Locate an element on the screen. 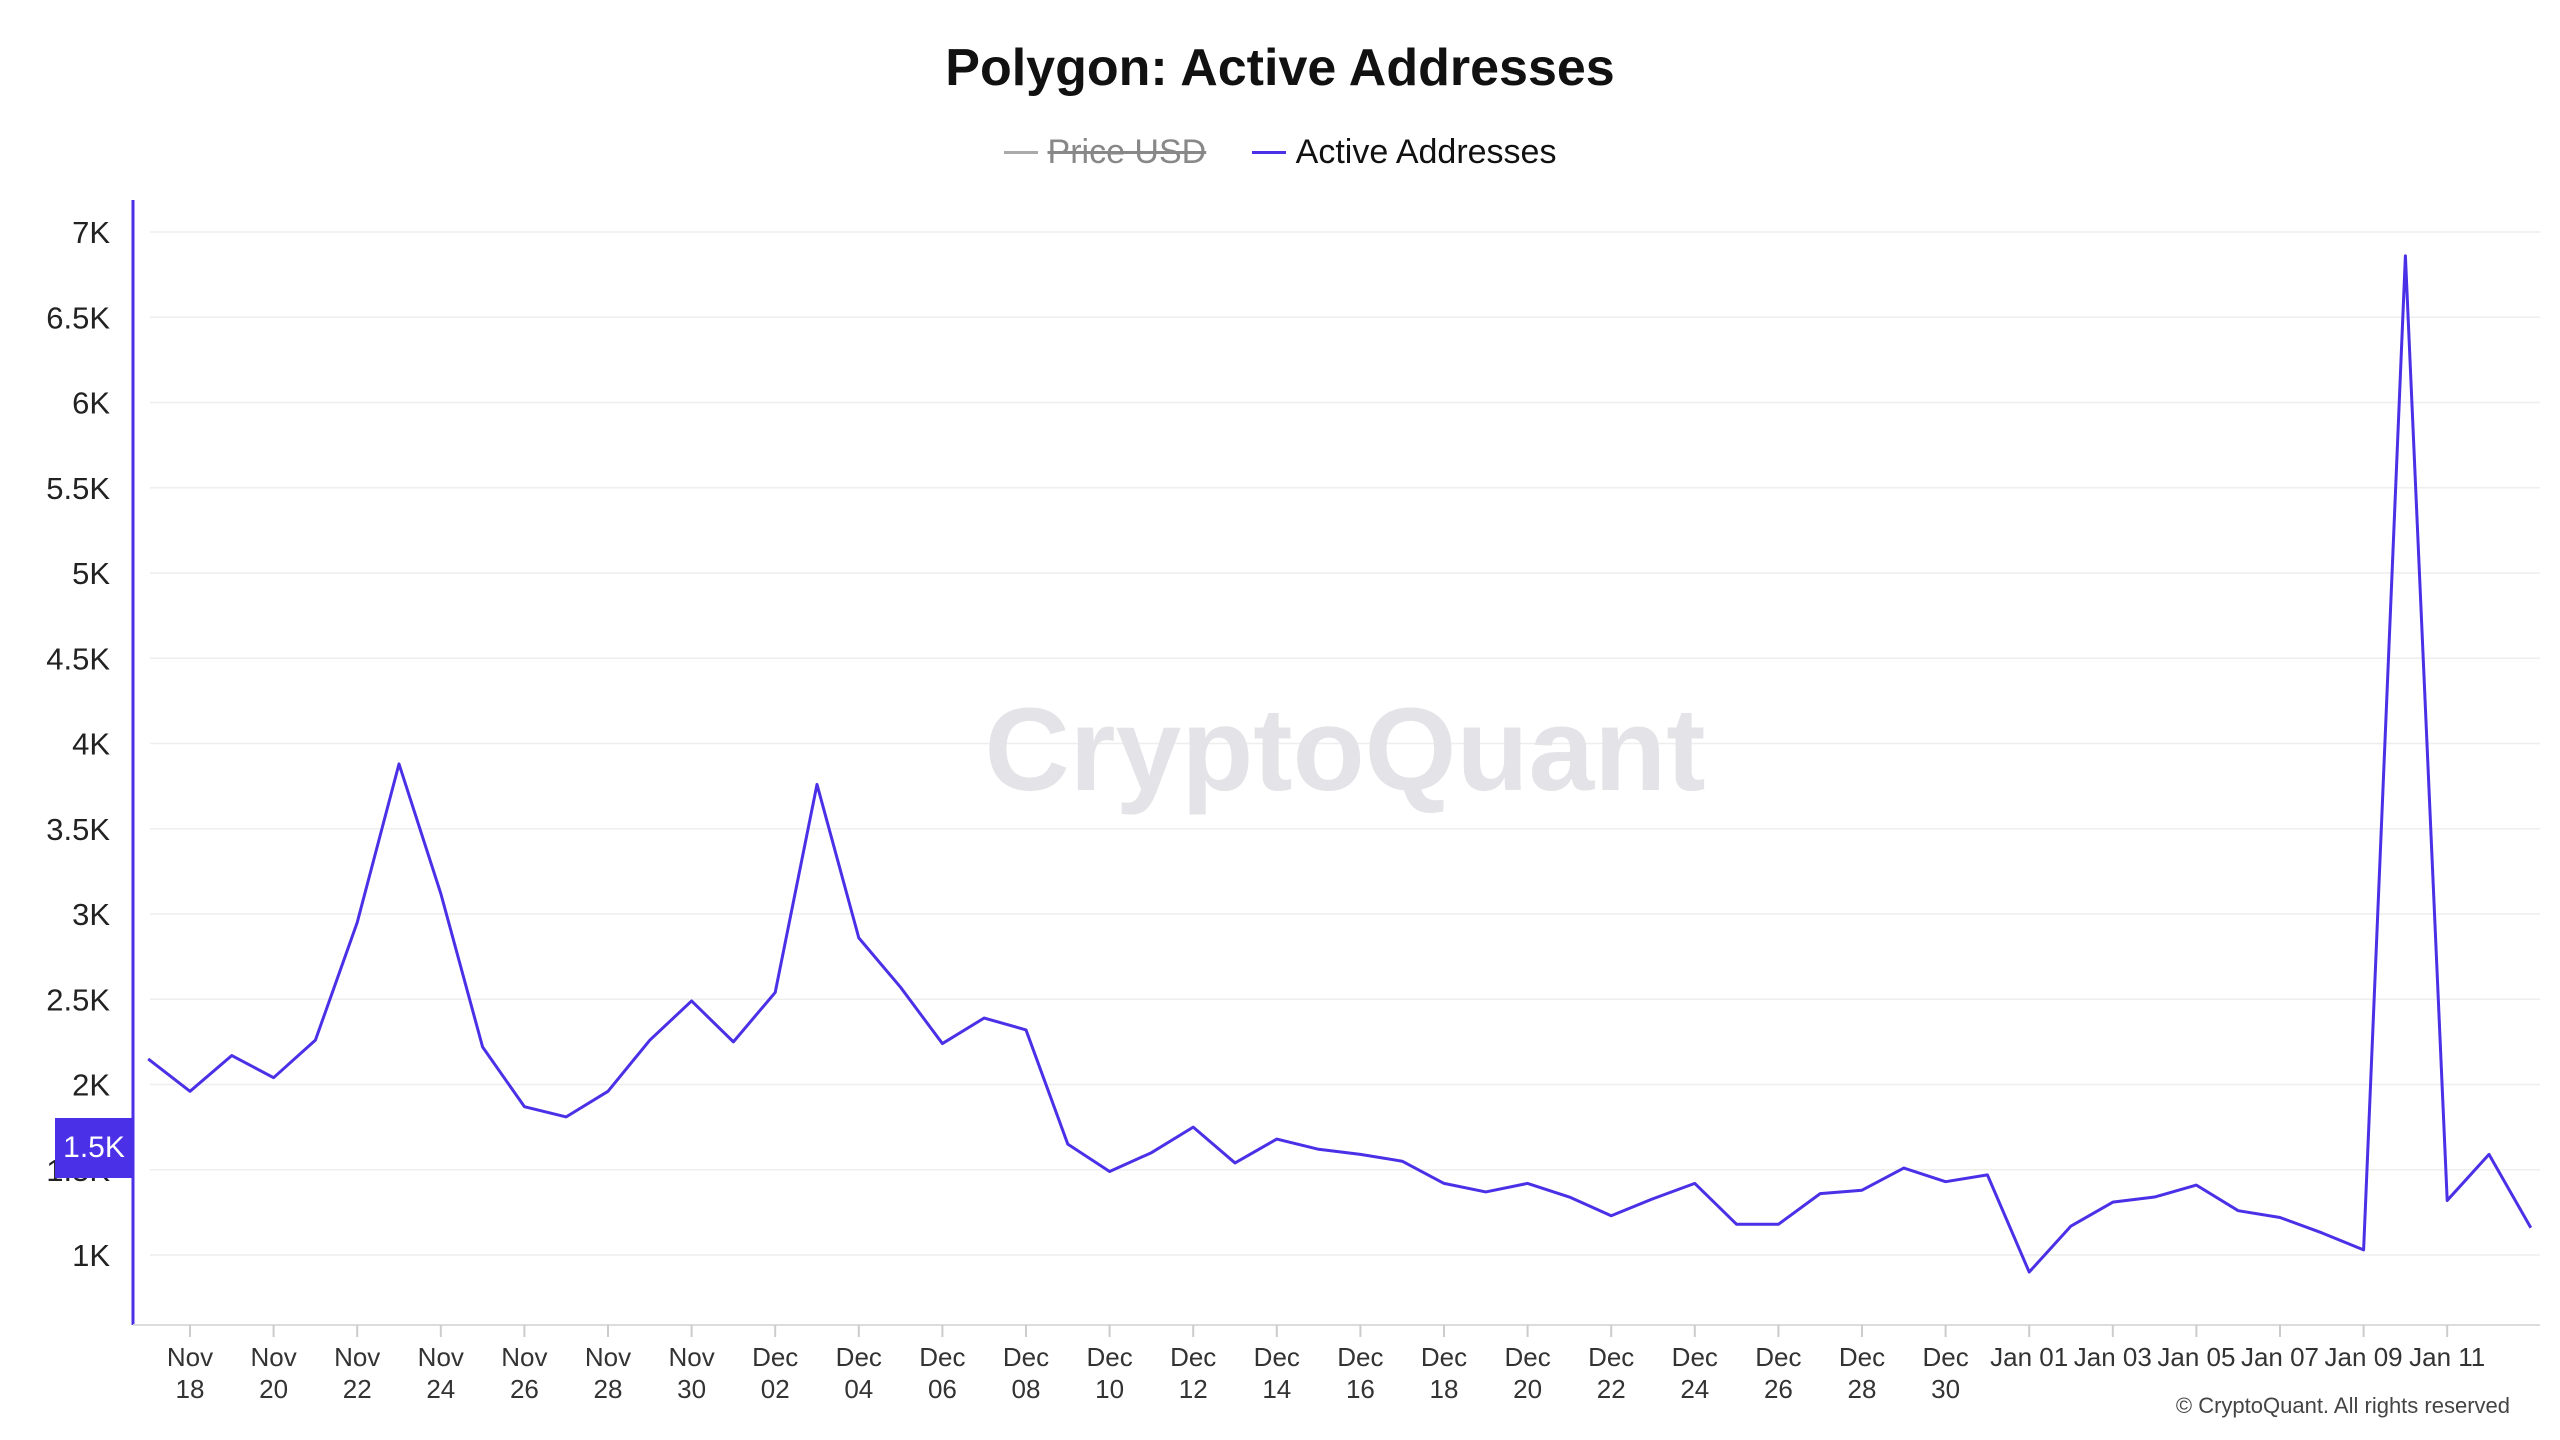 Image resolution: width=2560 pixels, height=1440 pixels. legend-label-active-addresses: Active Addresses is located at coordinates (1426, 152).